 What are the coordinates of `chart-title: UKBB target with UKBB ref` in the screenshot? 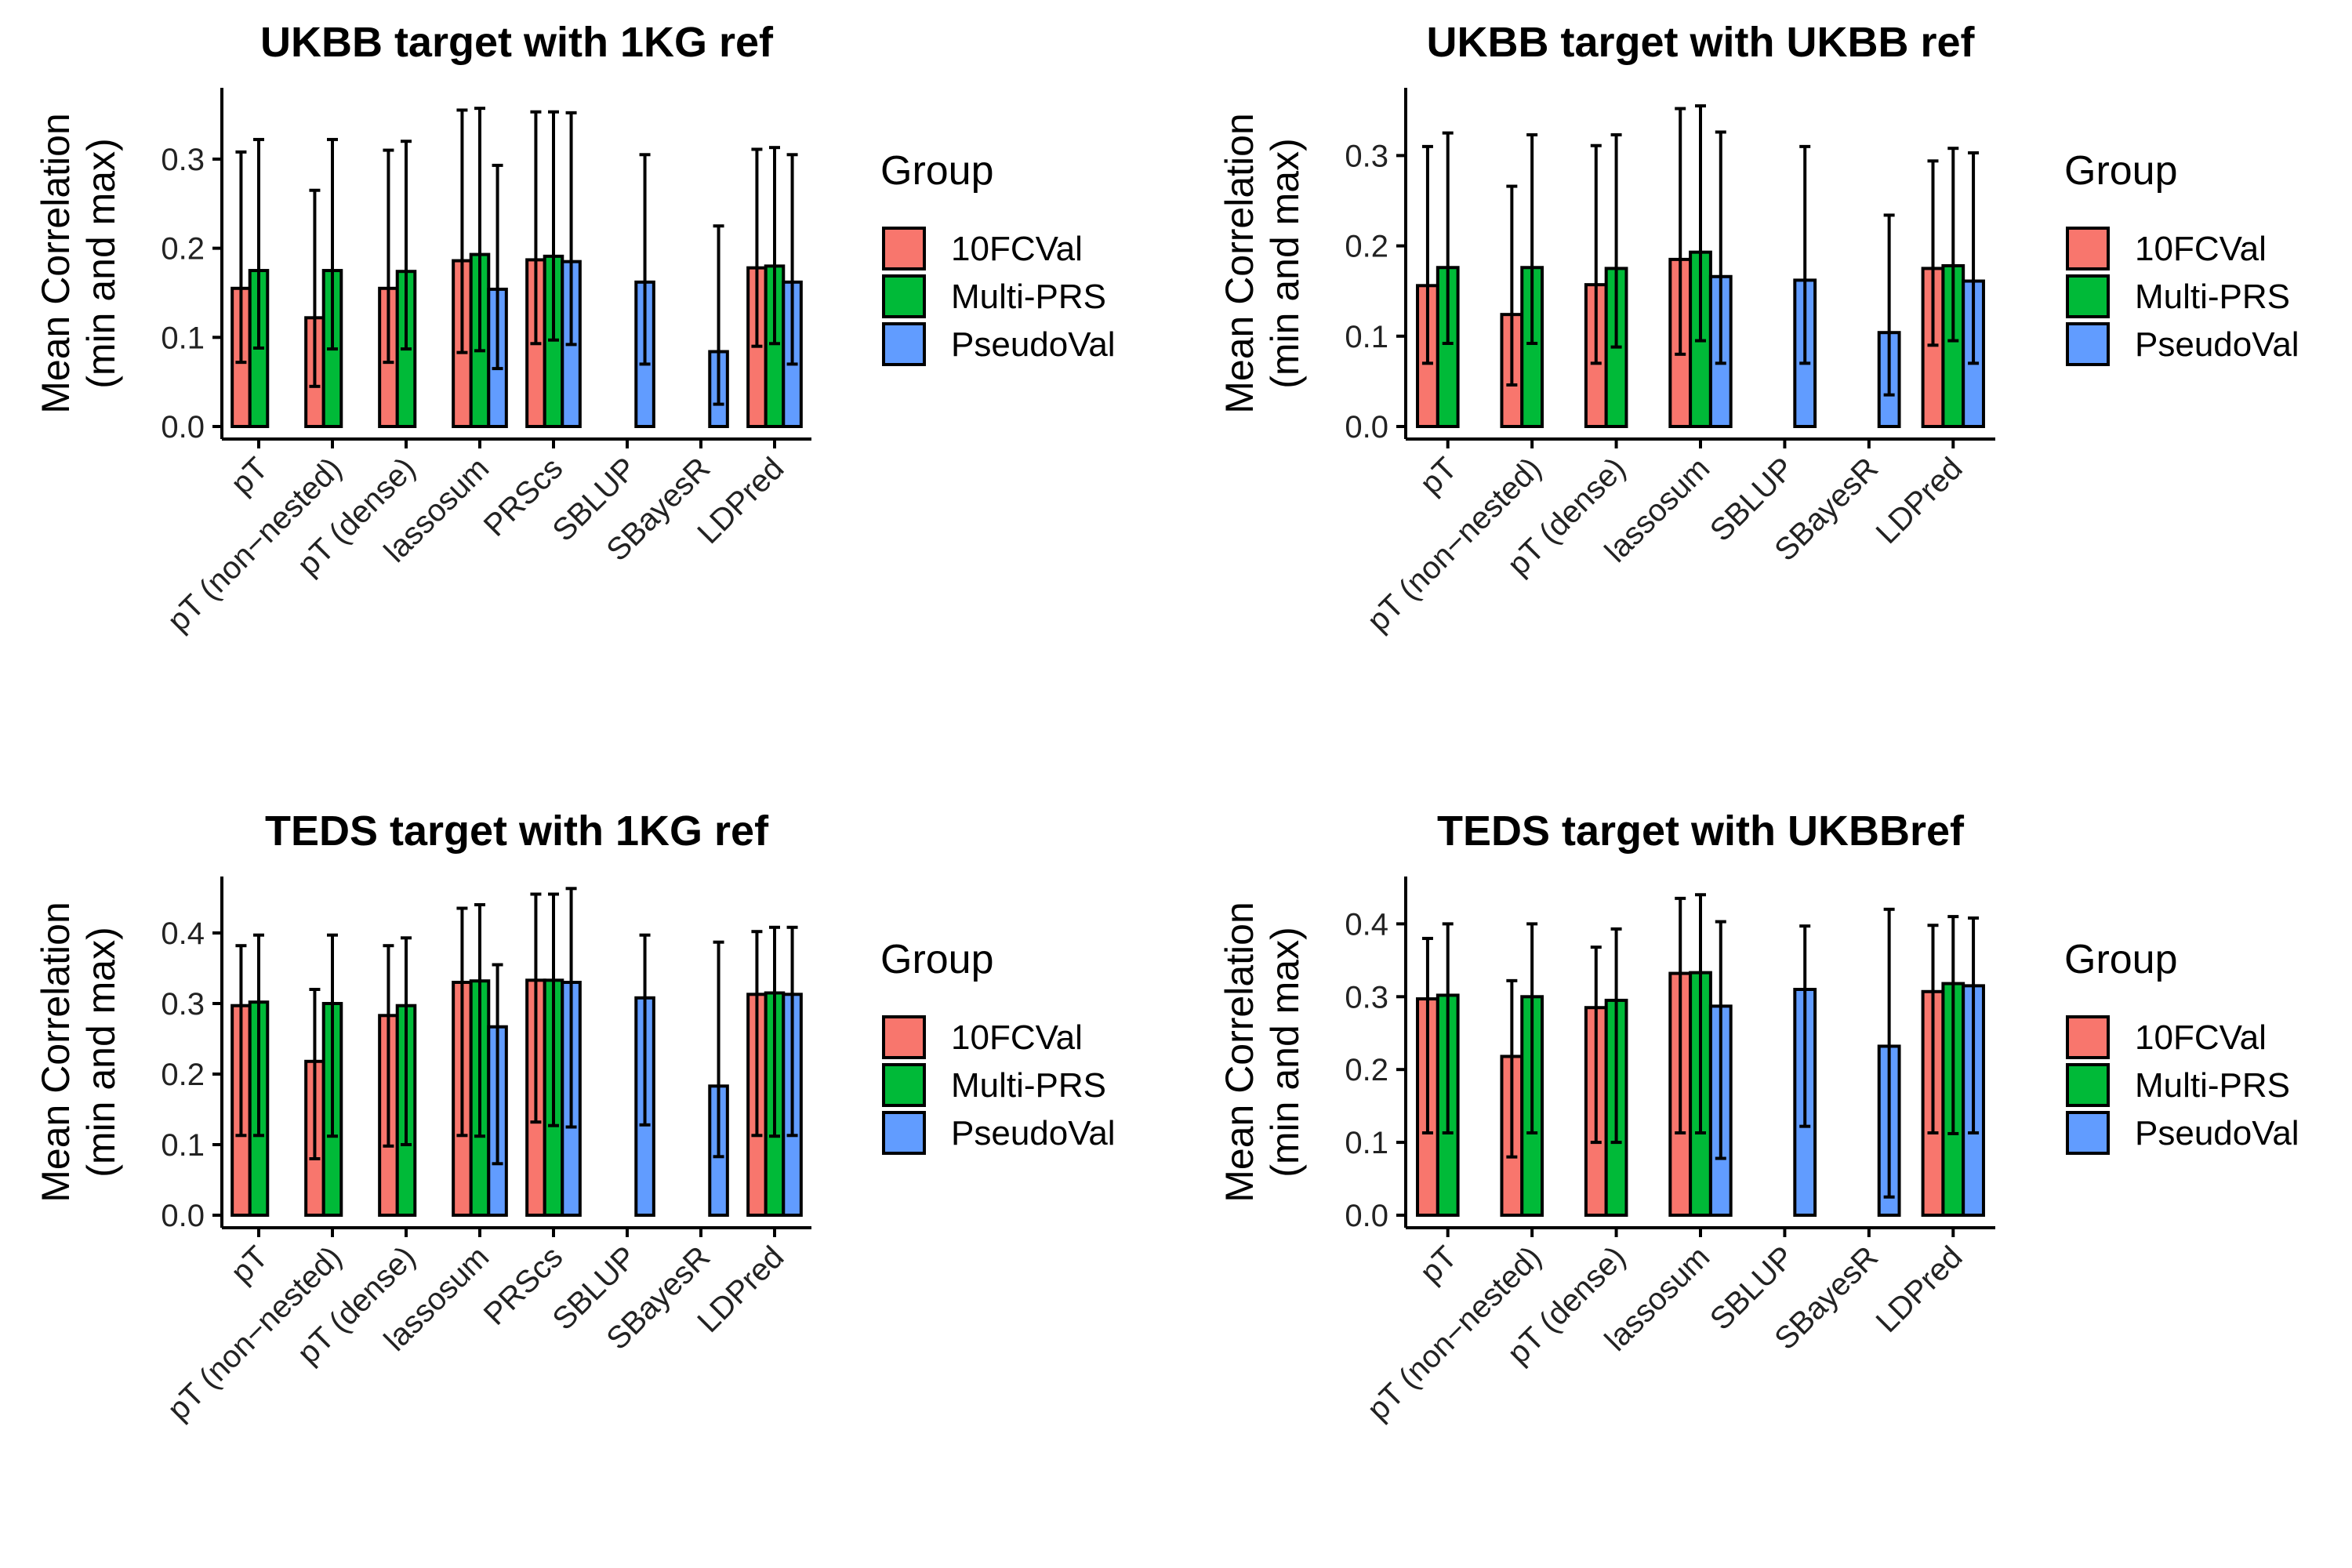 It's located at (1700, 42).